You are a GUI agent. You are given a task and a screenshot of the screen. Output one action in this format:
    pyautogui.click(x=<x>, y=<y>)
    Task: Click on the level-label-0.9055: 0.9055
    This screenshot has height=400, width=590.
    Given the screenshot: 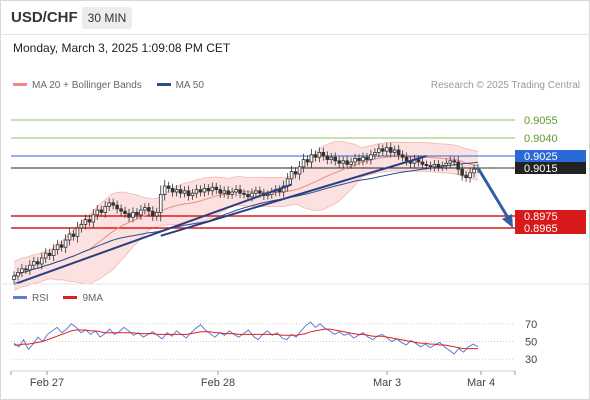 What is the action you would take?
    pyautogui.click(x=541, y=121)
    